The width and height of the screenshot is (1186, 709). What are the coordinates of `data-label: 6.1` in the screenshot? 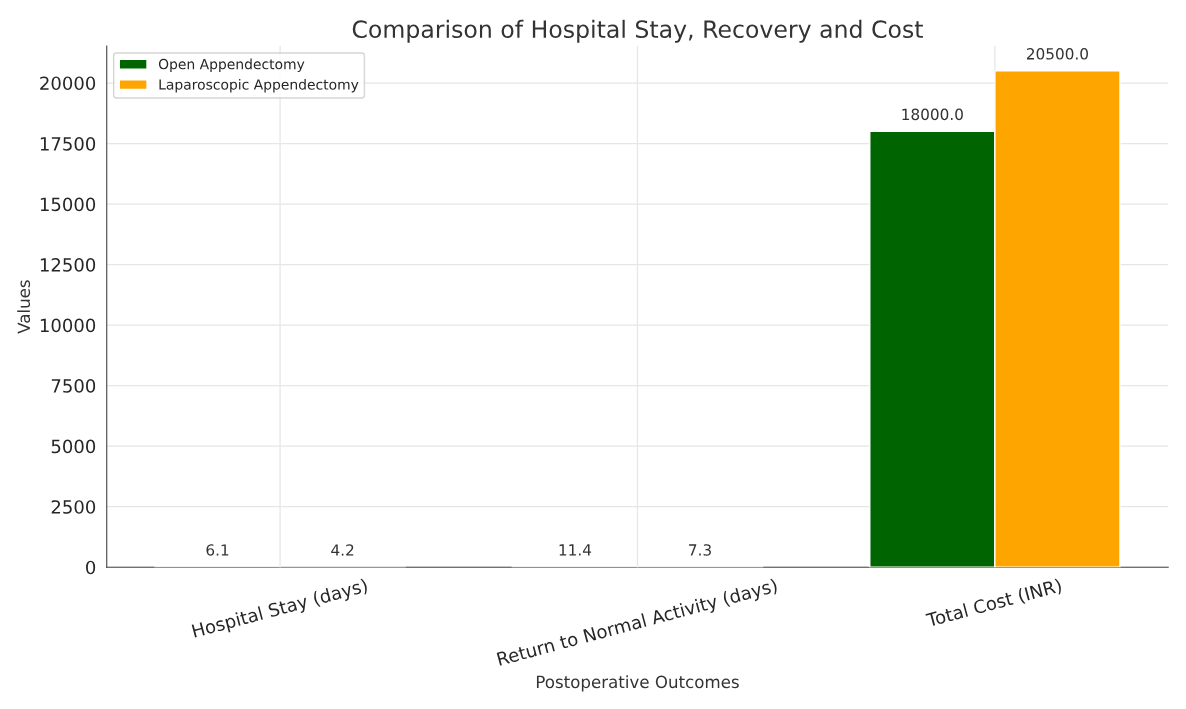 It's located at (217, 550).